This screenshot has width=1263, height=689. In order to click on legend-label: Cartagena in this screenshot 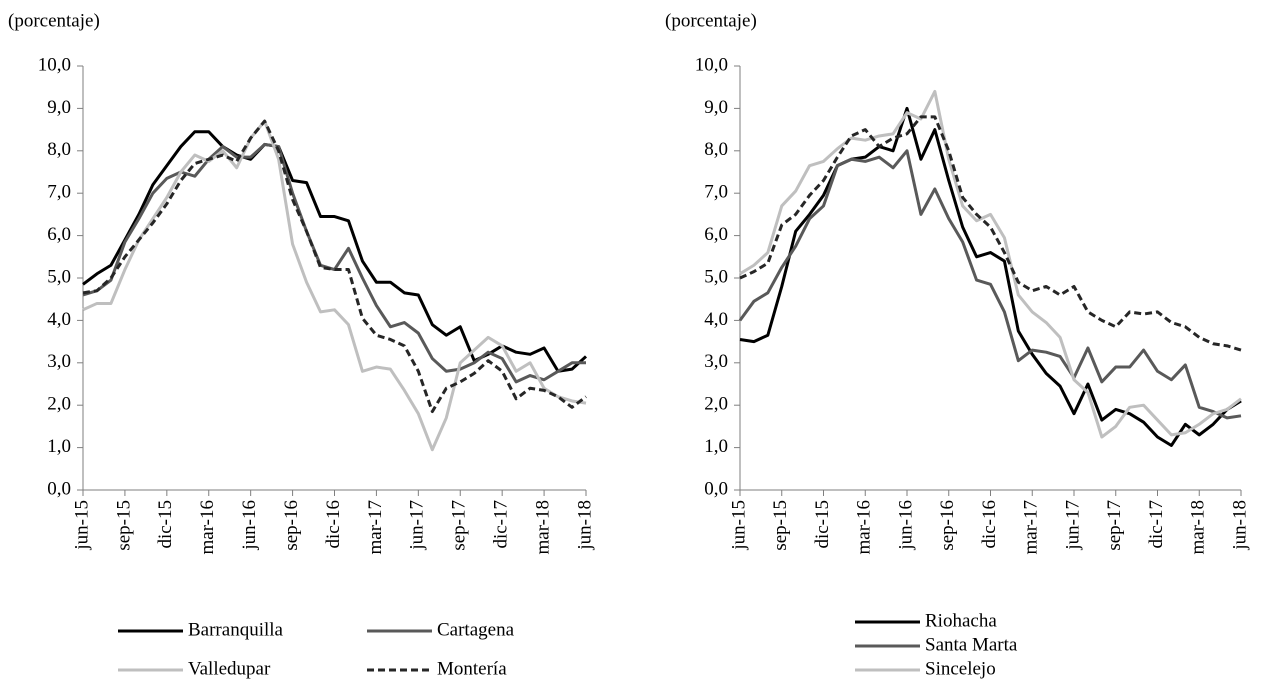, I will do `click(476, 629)`.